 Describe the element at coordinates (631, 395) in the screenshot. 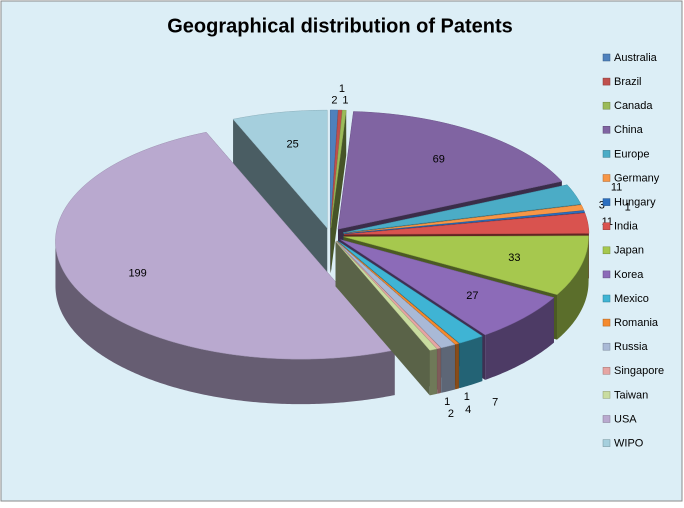

I see `legend-label: Taiwan` at that location.